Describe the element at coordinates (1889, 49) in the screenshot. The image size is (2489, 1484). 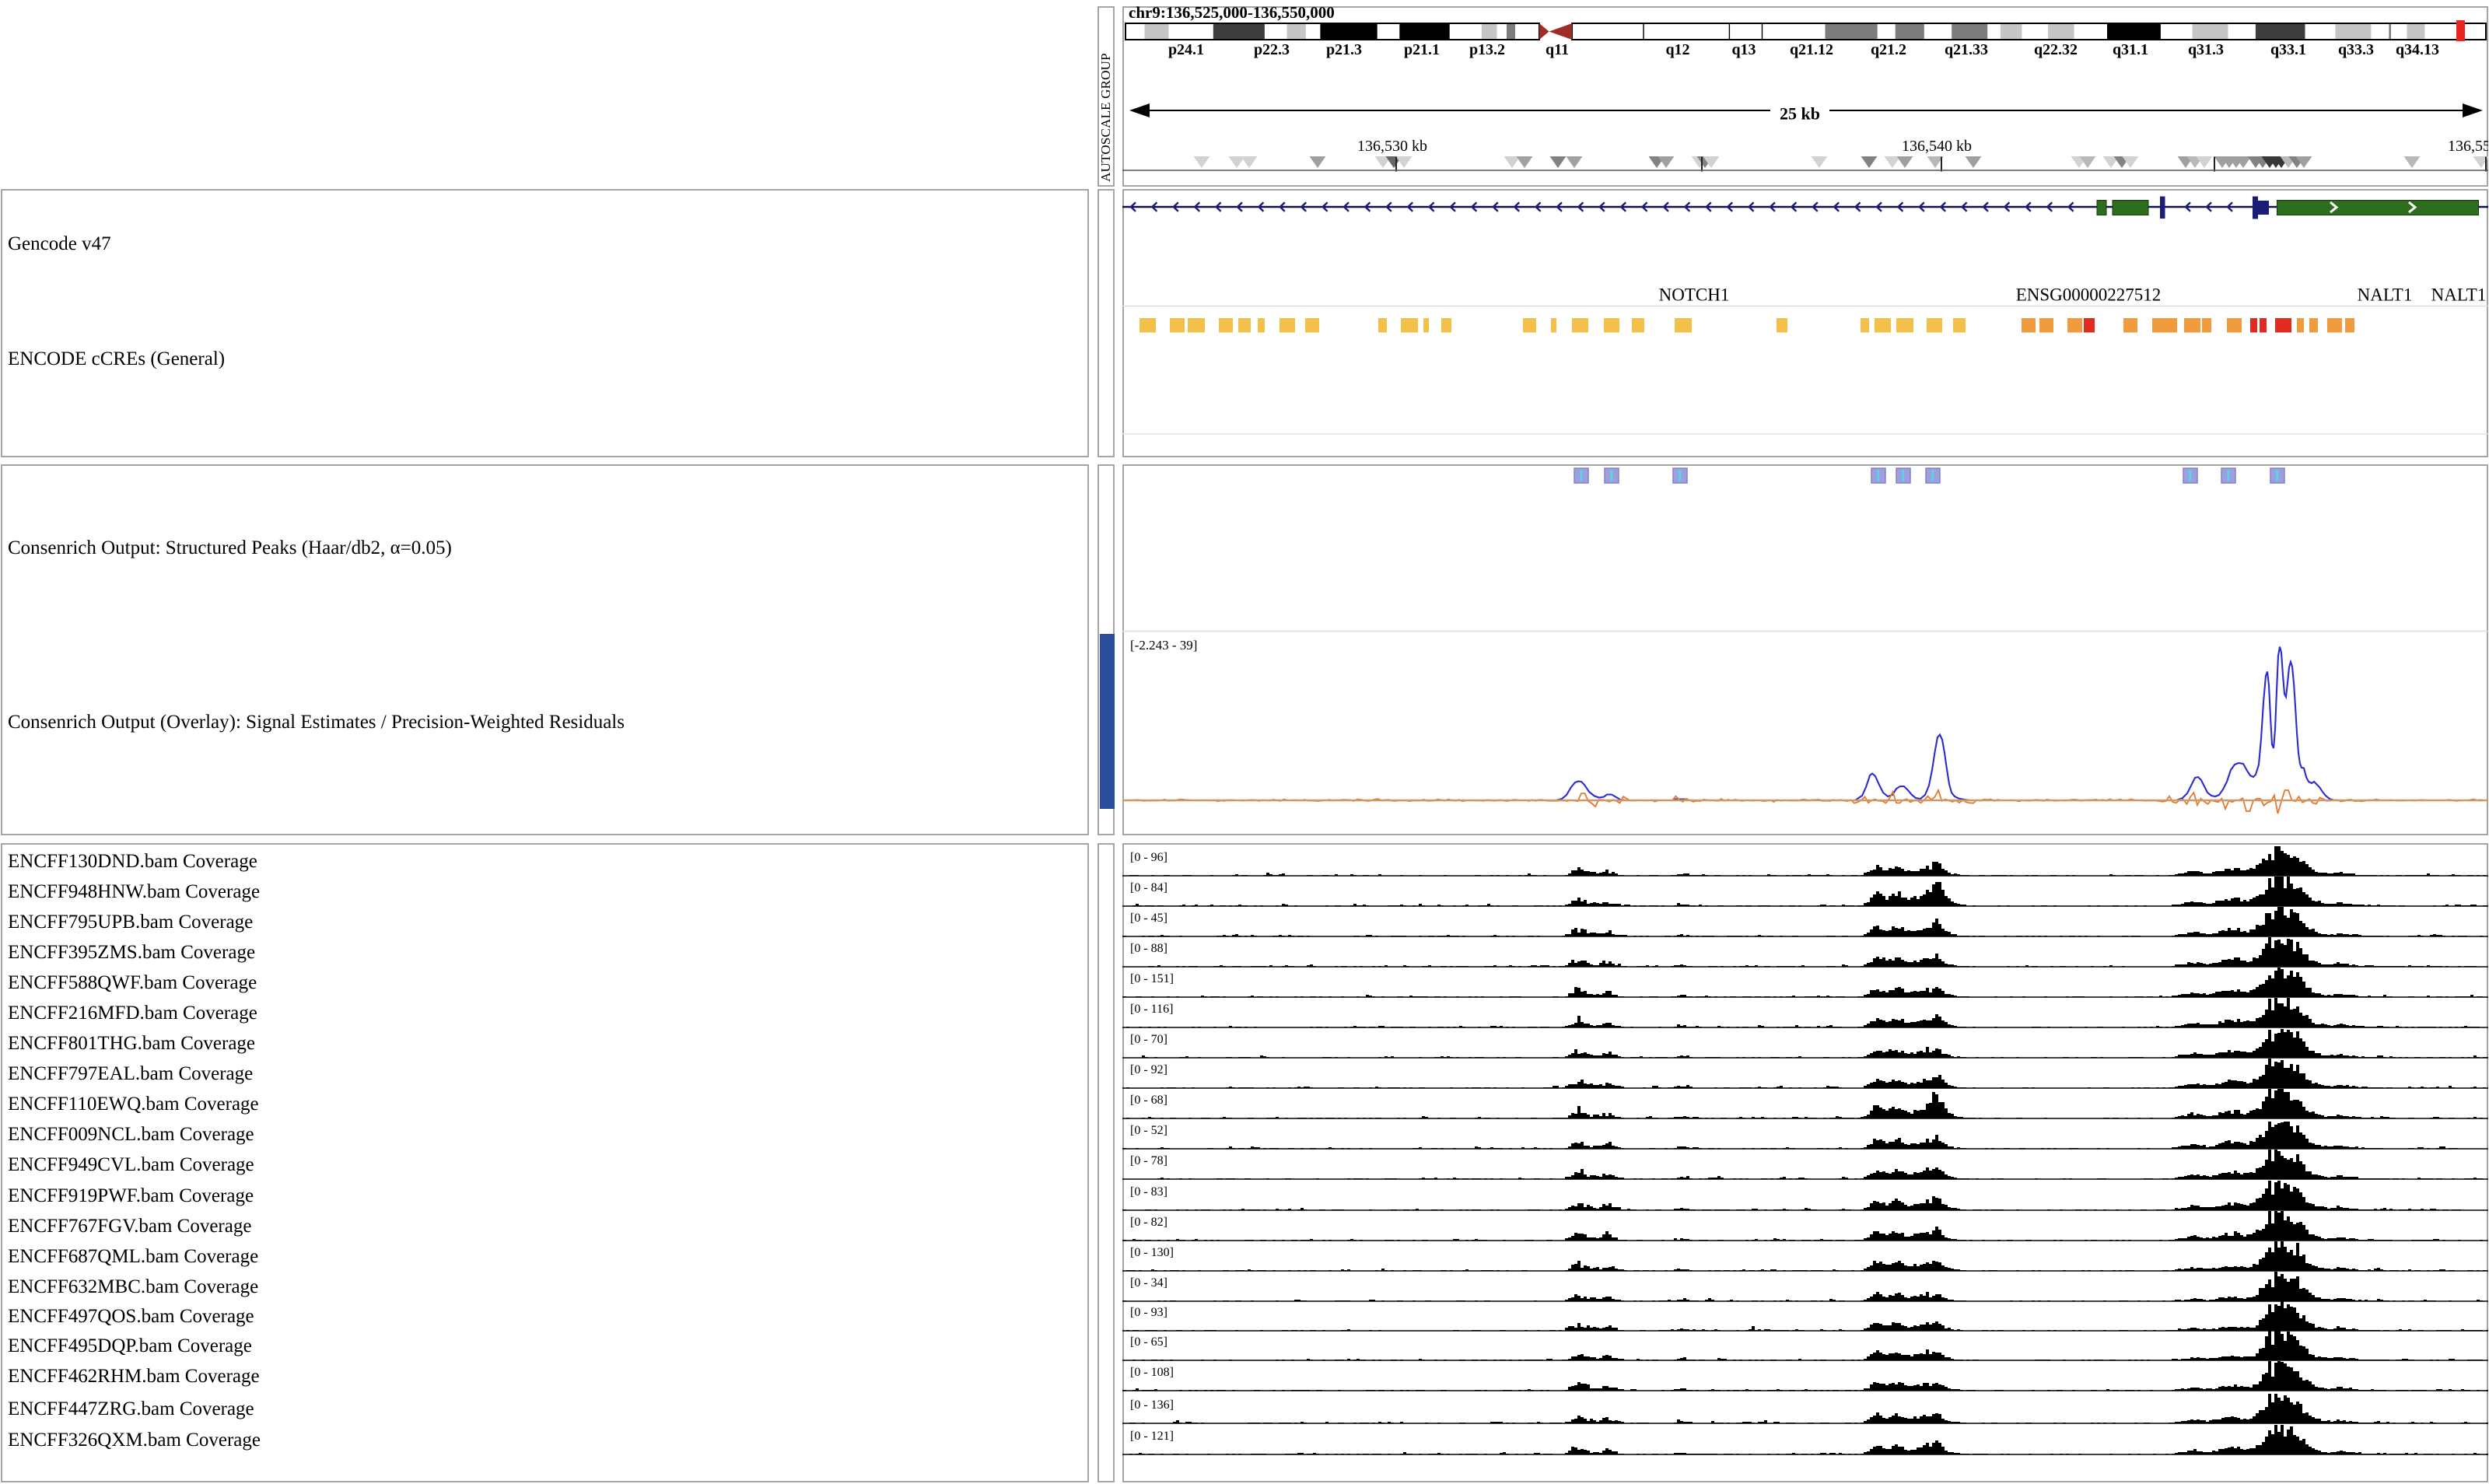
I see `svg-text: q21.2` at that location.